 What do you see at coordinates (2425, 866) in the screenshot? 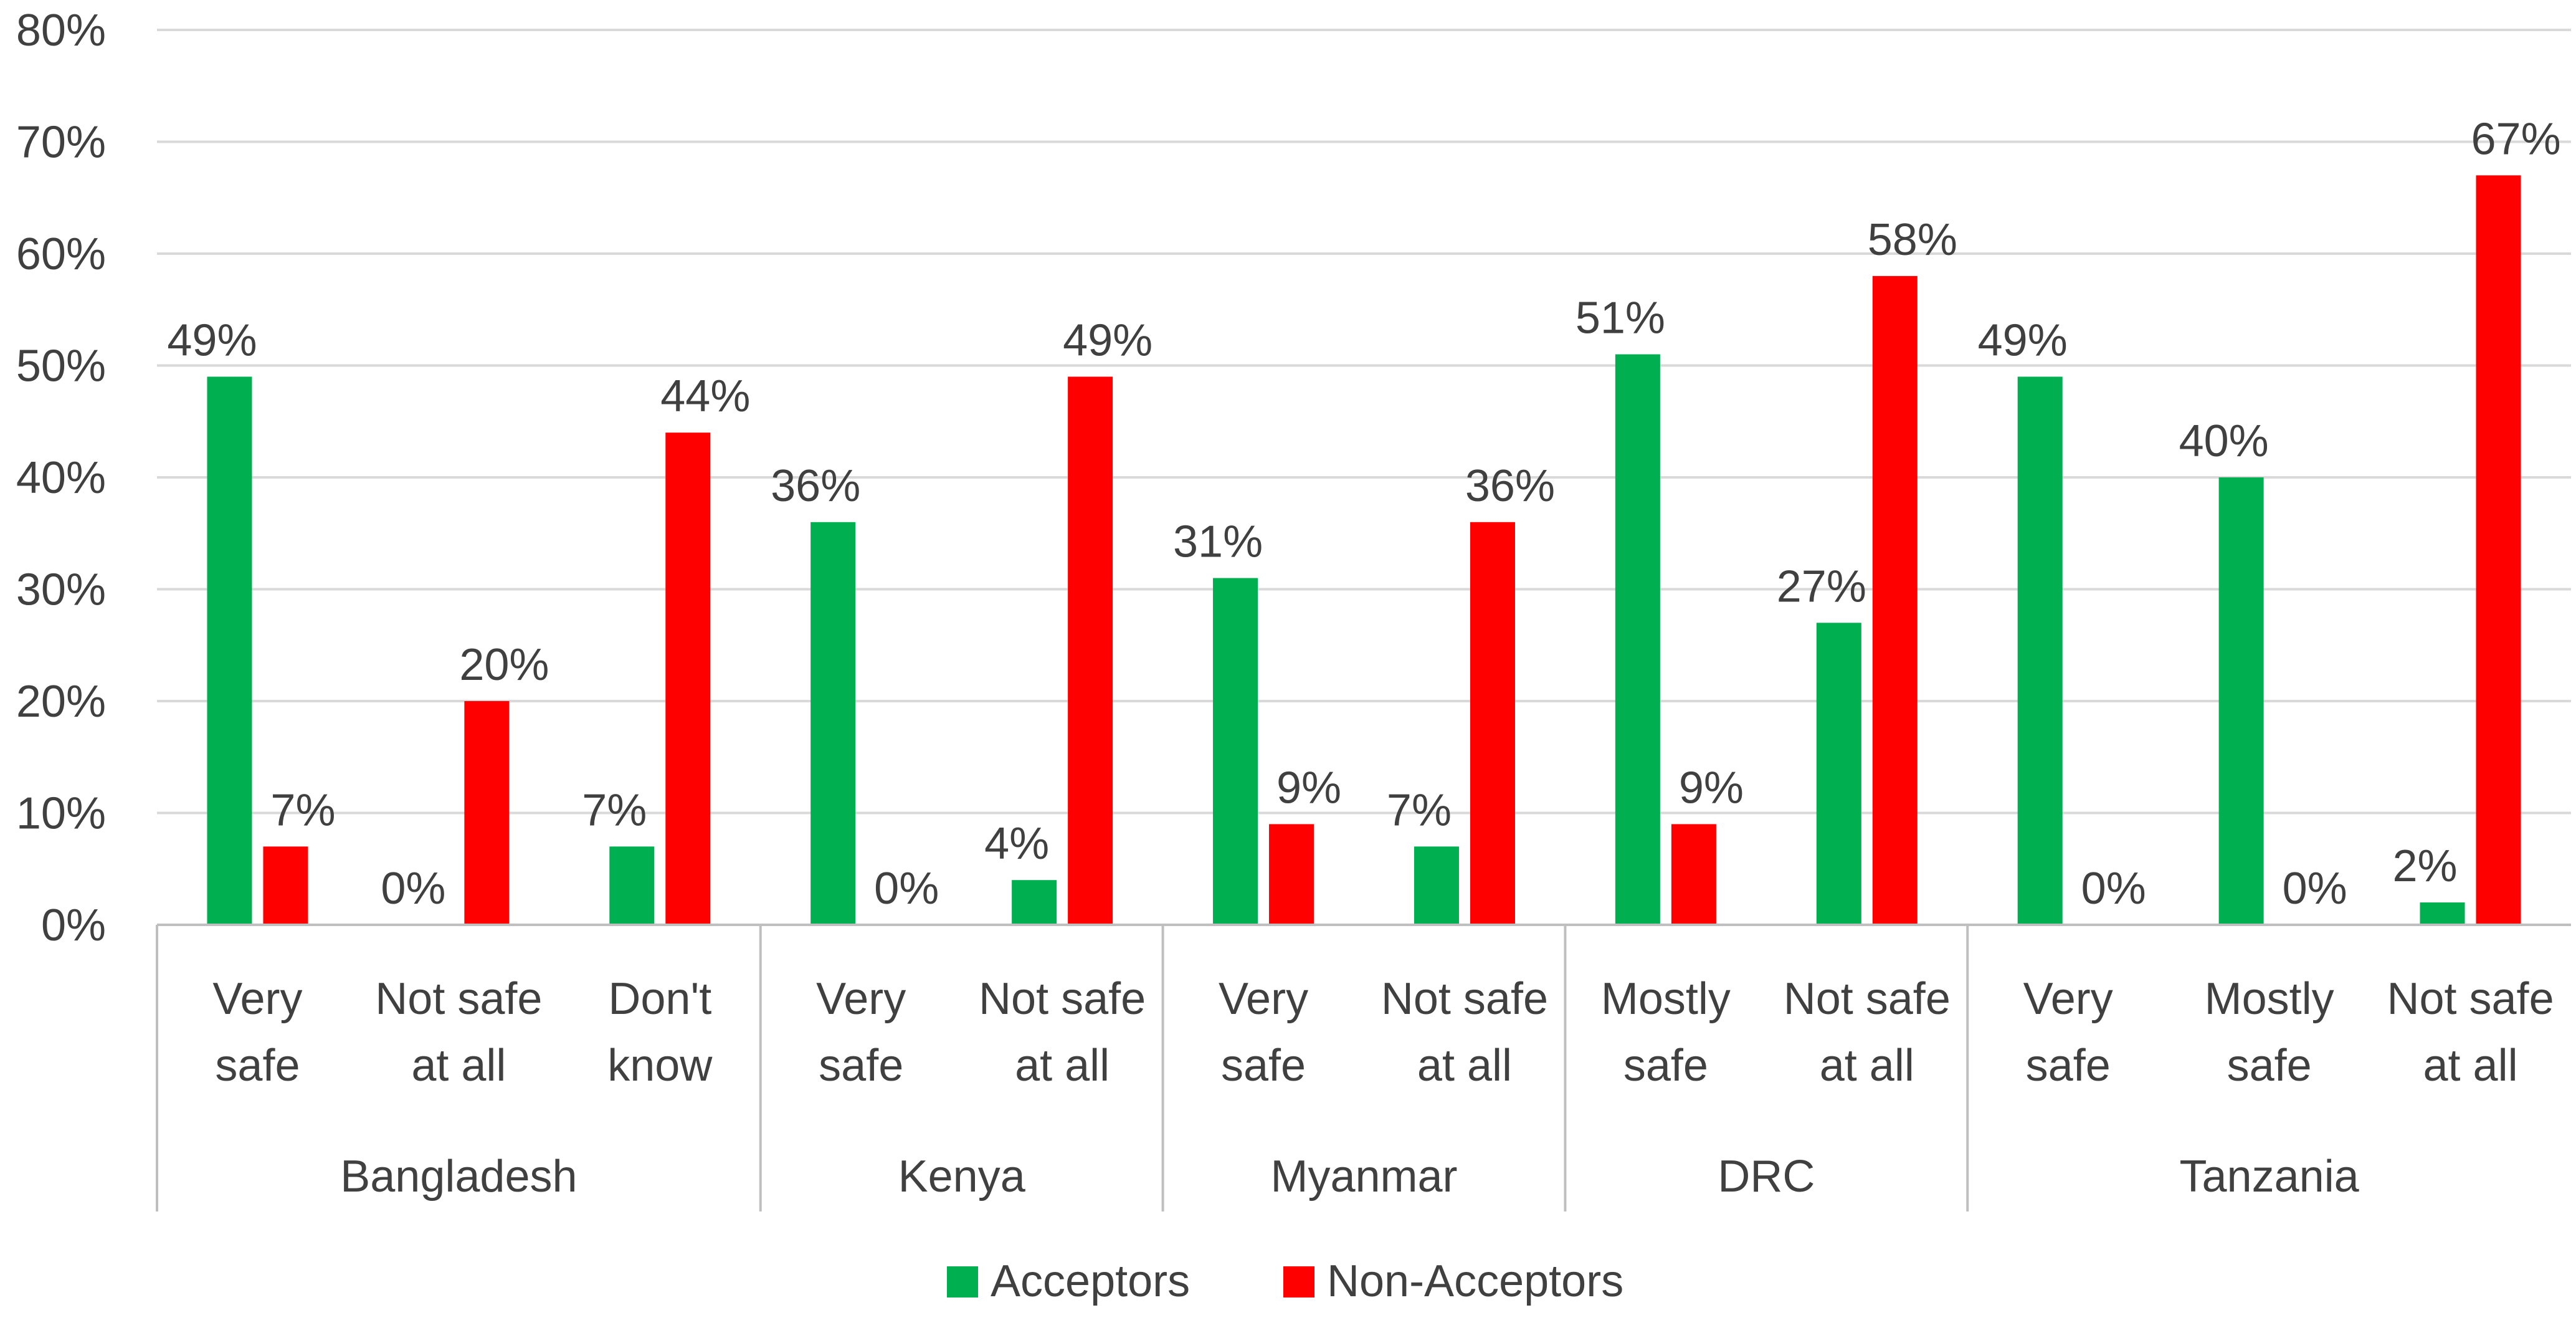
I see `data-label: 2%` at bounding box center [2425, 866].